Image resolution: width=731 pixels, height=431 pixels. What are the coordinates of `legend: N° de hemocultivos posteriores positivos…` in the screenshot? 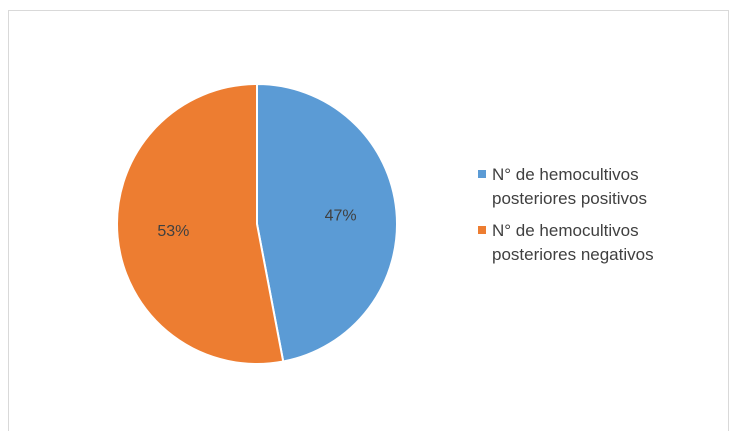 It's located at (593, 219).